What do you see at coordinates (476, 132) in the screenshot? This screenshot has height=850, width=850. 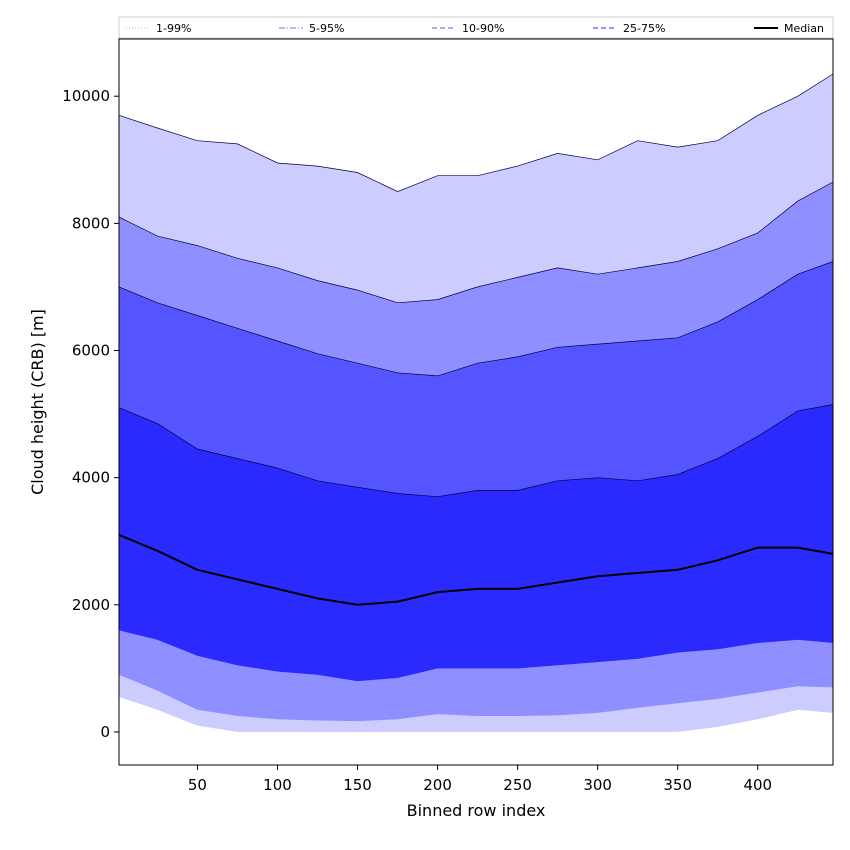 I see `band-upper-edge-1-99%` at bounding box center [476, 132].